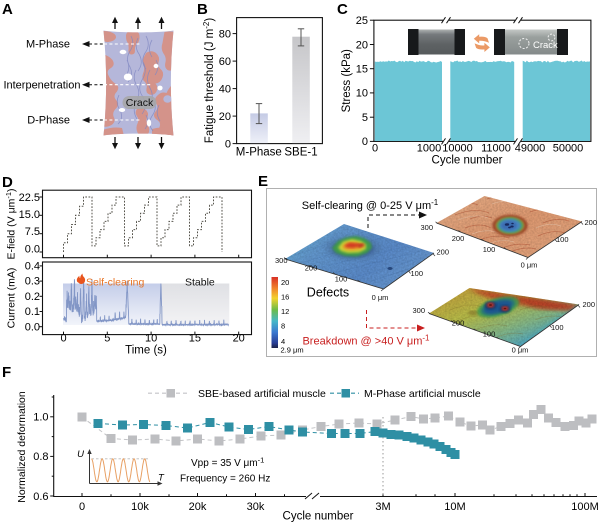  I want to click on svg-text: 2.9 μm, so click(292, 350).